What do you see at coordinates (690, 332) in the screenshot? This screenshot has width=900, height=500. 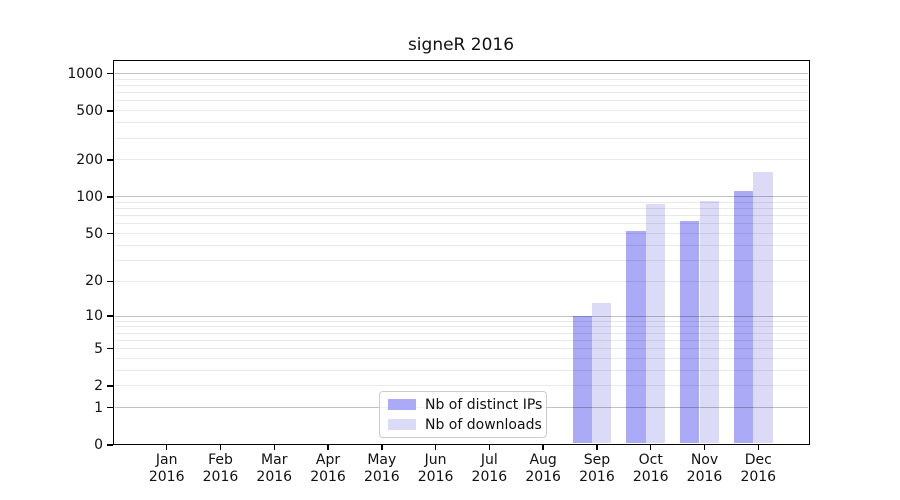 I see `bar-nb-of-distinct-ips-nov-2016` at bounding box center [690, 332].